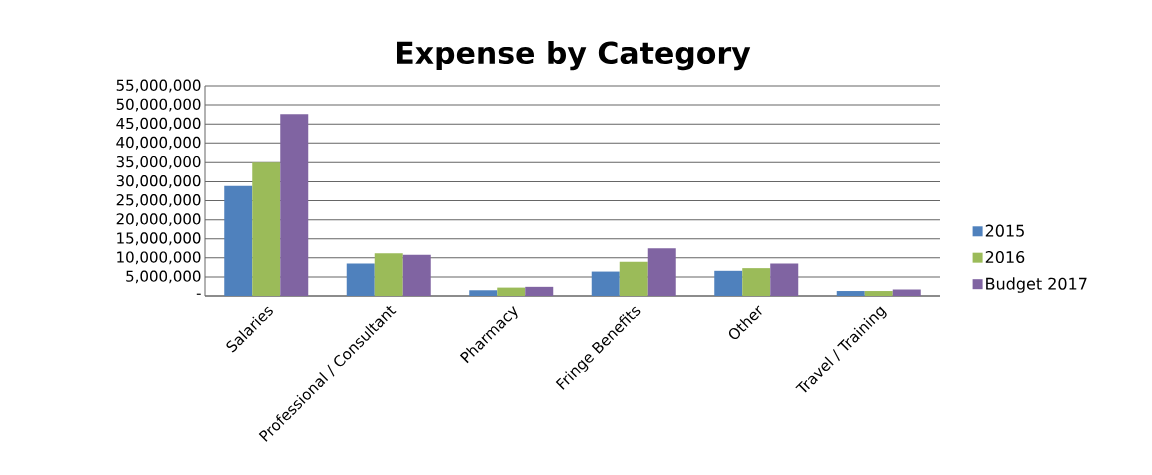 The height and width of the screenshot is (475, 1152). I want to click on y-tick-label: 45,000,000, so click(158, 124).